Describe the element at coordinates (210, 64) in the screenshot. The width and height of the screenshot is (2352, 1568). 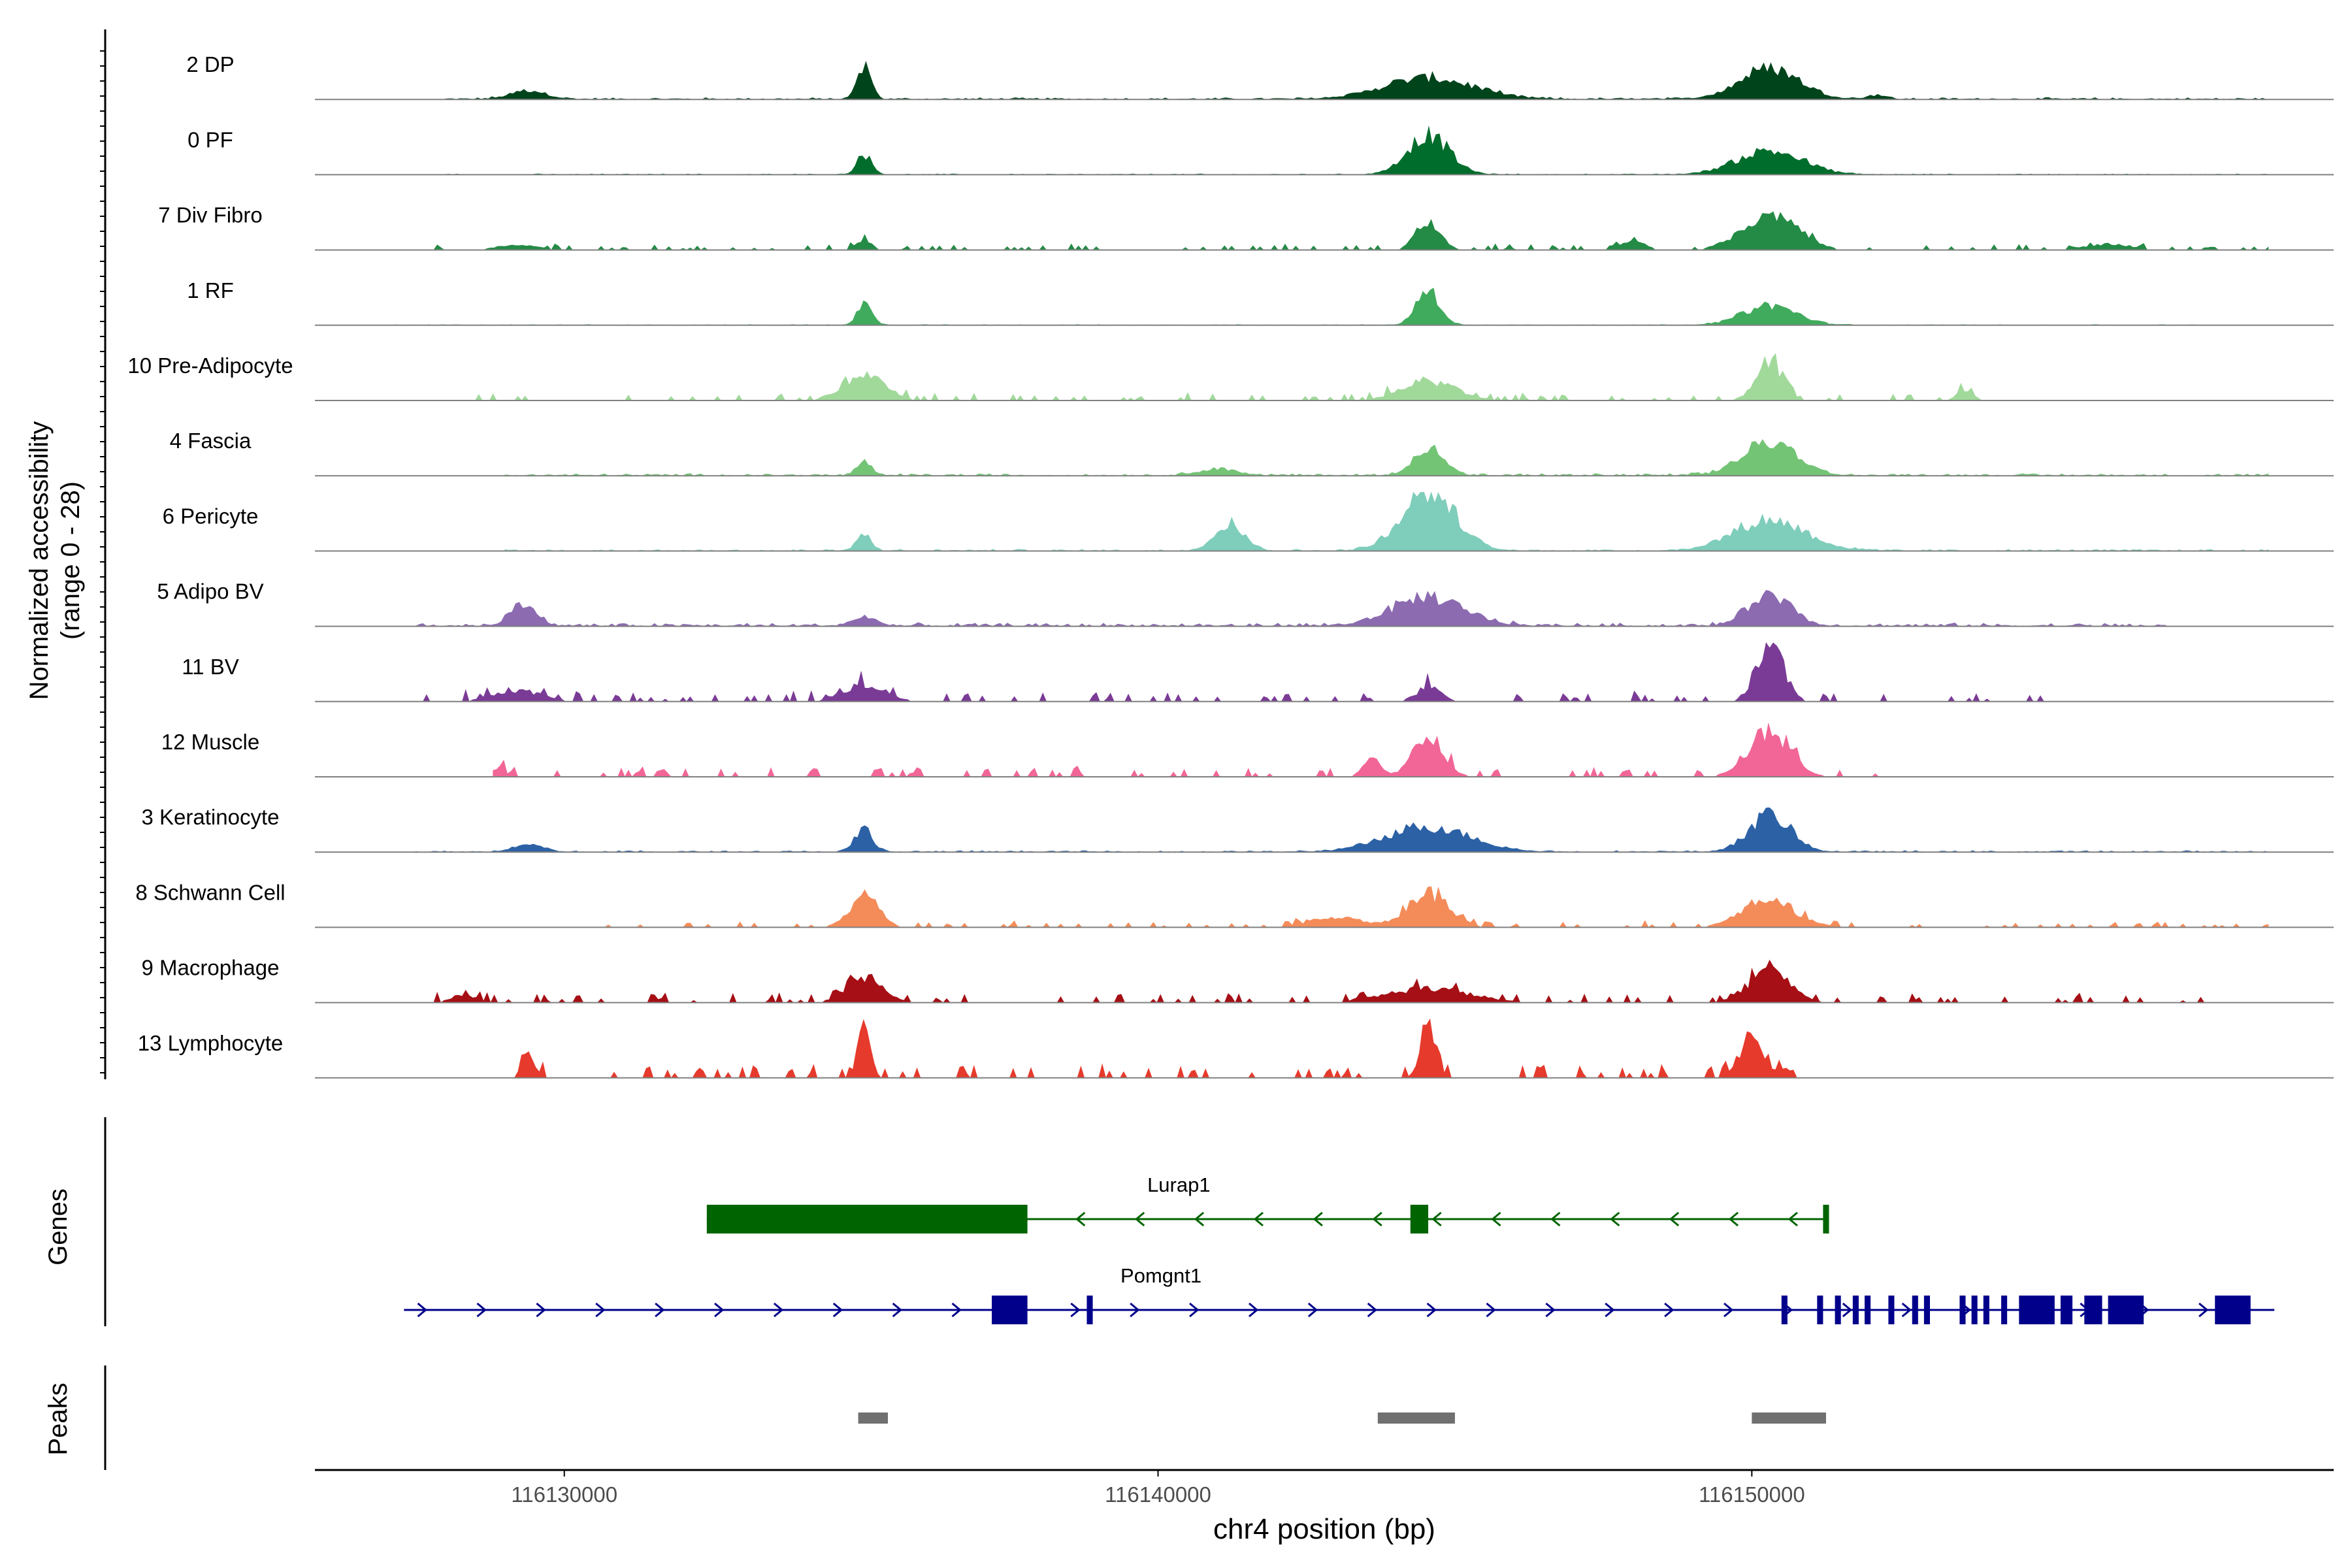
I see `track-label: 2 DP` at that location.